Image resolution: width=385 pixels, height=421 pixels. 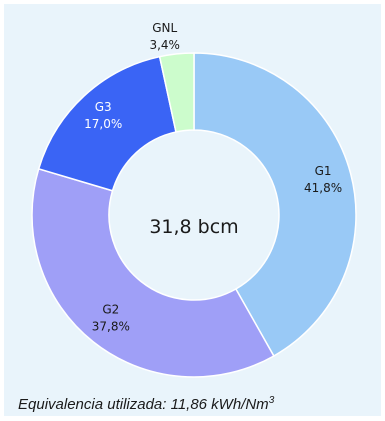 I want to click on slice-g3, so click(x=107, y=123).